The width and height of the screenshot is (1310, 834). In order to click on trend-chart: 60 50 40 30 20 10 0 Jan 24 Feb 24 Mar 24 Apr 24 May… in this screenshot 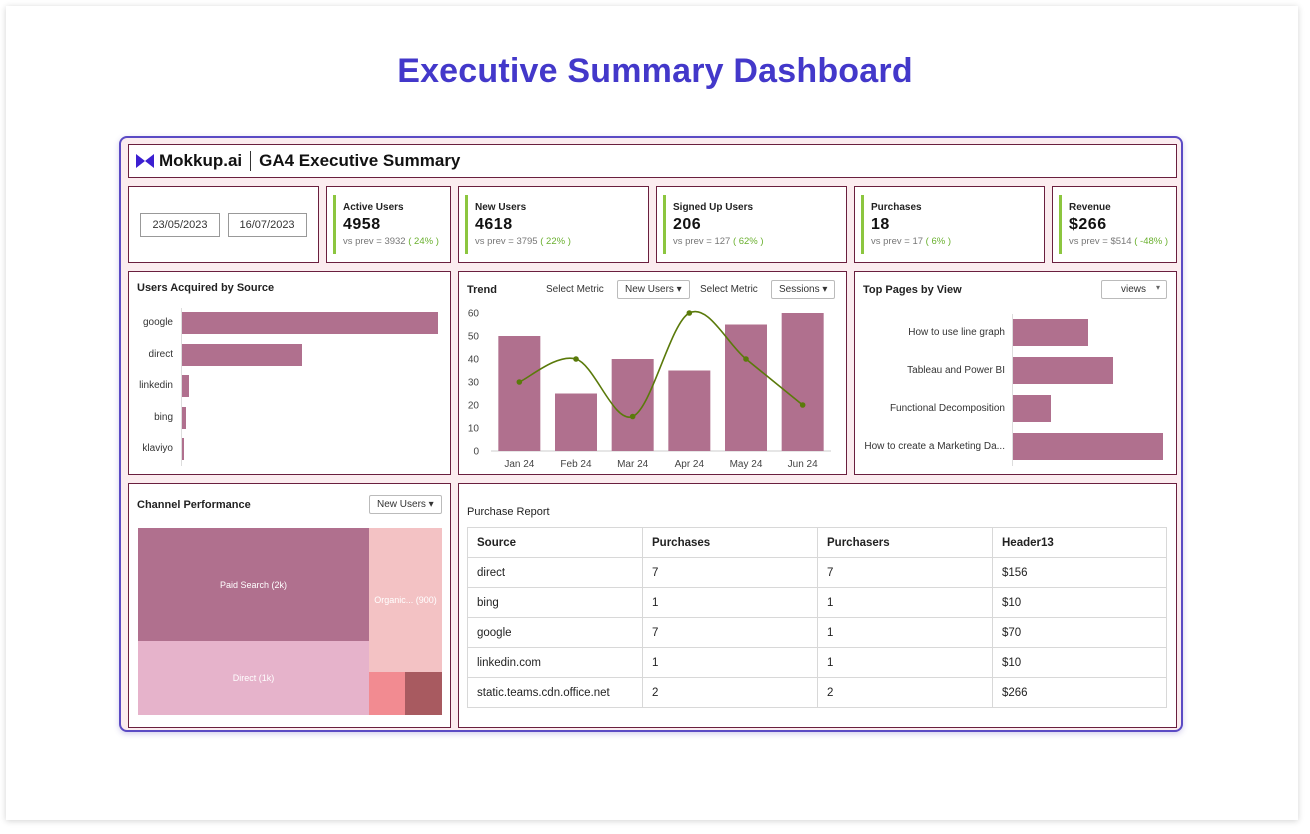, I will do `click(649, 389)`.